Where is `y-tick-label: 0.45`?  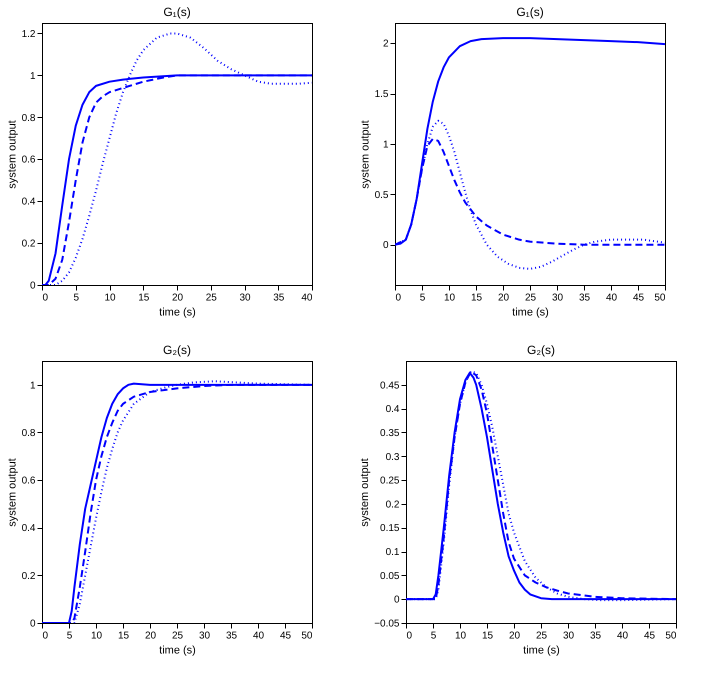
y-tick-label: 0.45 is located at coordinates (390, 386).